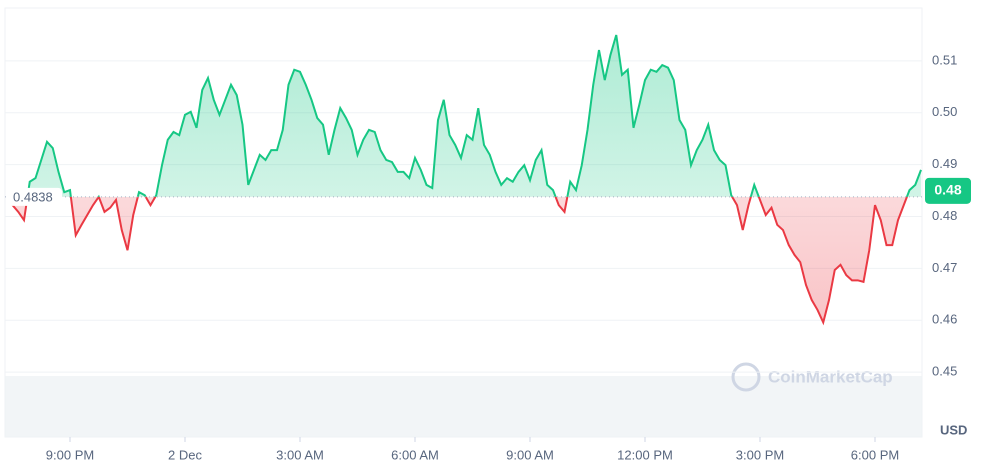 The image size is (985, 467). I want to click on watermark-text: CoinMarketCap, so click(830, 376).